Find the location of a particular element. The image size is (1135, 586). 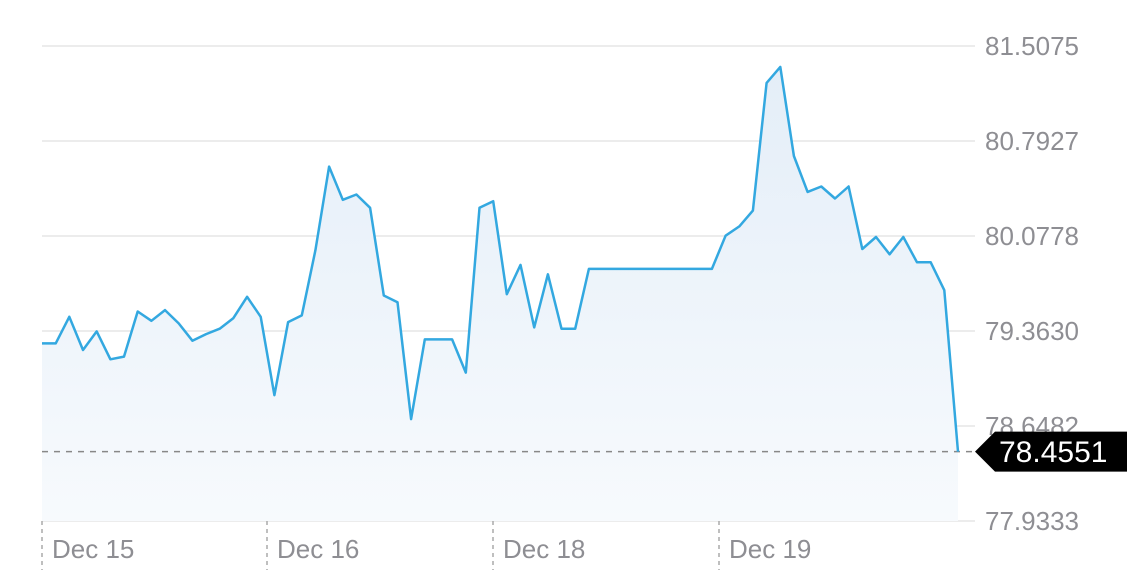

current-price-label: 78.4551 is located at coordinates (1053, 452).